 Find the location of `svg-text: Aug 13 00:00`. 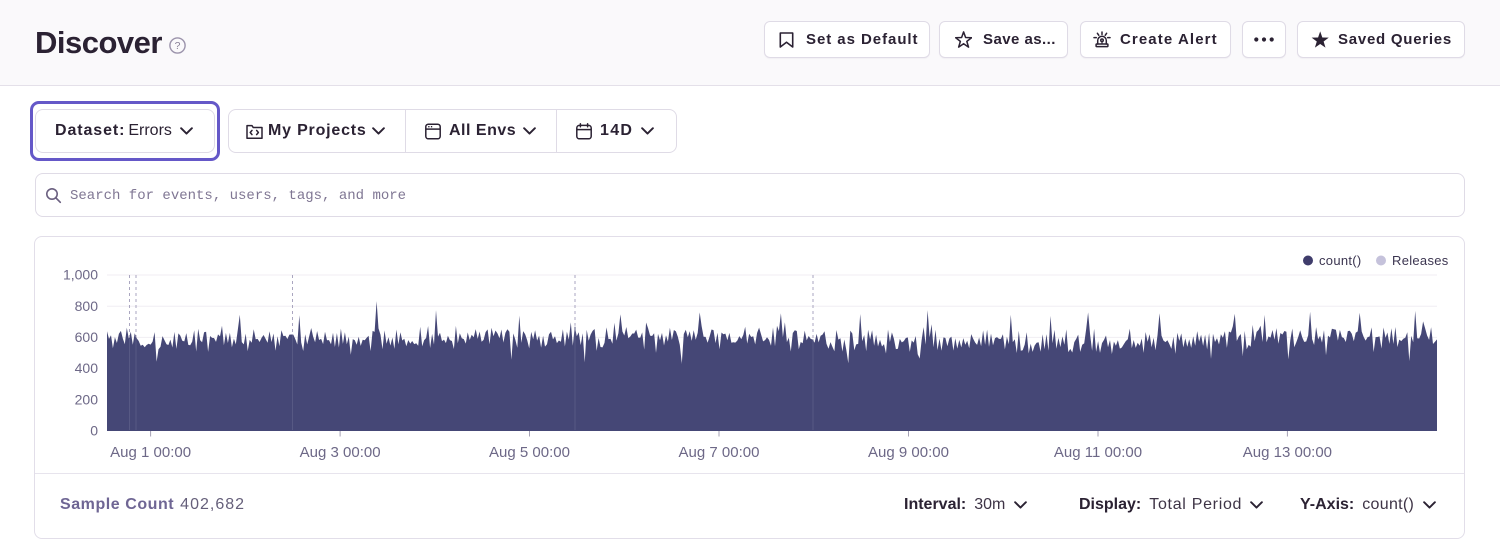

svg-text: Aug 13 00:00 is located at coordinates (1287, 452).